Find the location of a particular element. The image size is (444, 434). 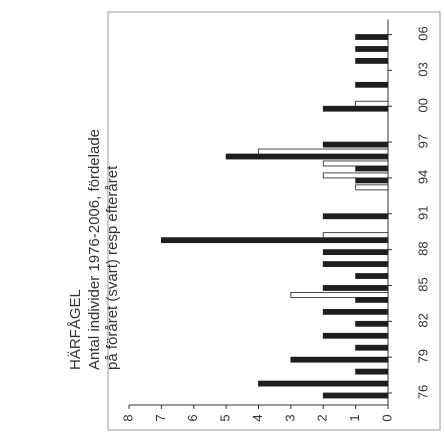

y-tick-label: 7 is located at coordinates (160, 417).